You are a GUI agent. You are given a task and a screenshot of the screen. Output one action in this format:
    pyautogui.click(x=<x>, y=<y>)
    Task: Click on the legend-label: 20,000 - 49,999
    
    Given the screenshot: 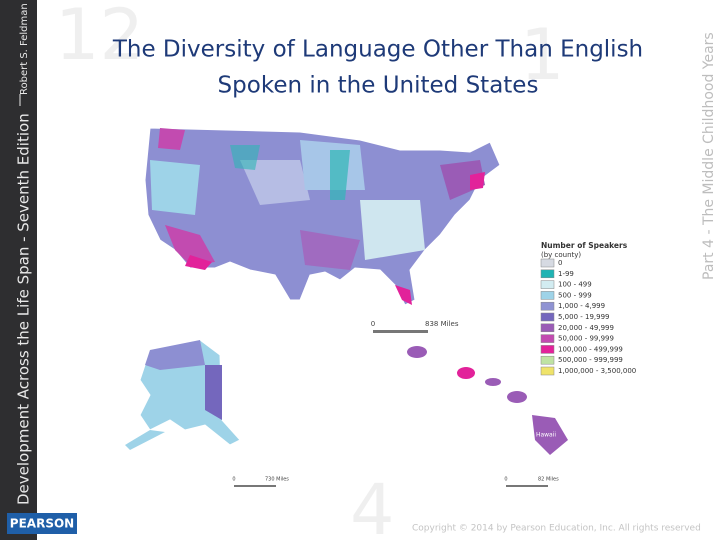 What is the action you would take?
    pyautogui.click(x=586, y=328)
    